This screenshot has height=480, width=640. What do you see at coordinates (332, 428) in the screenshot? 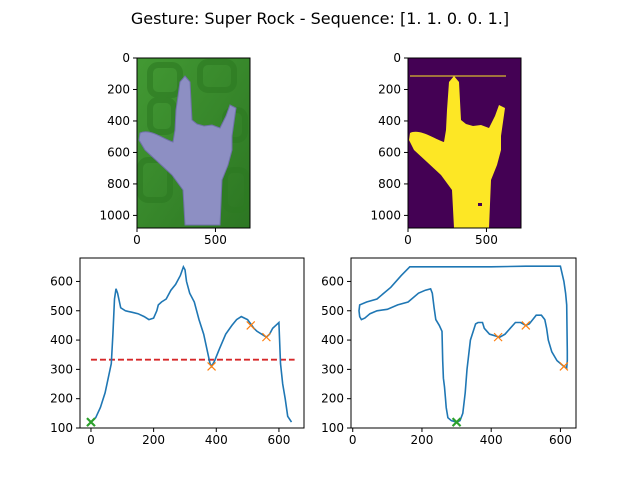
I see `contour-ytick-label: 100` at bounding box center [332, 428].